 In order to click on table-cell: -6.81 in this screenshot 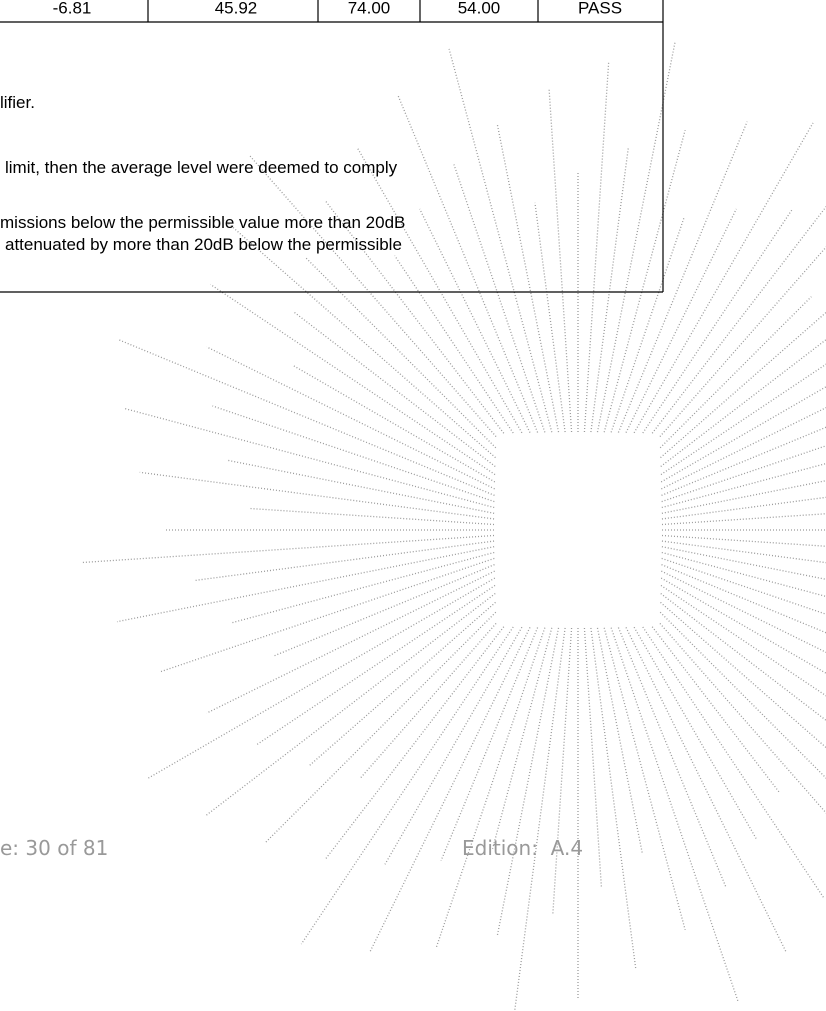, I will do `click(72, 8)`.